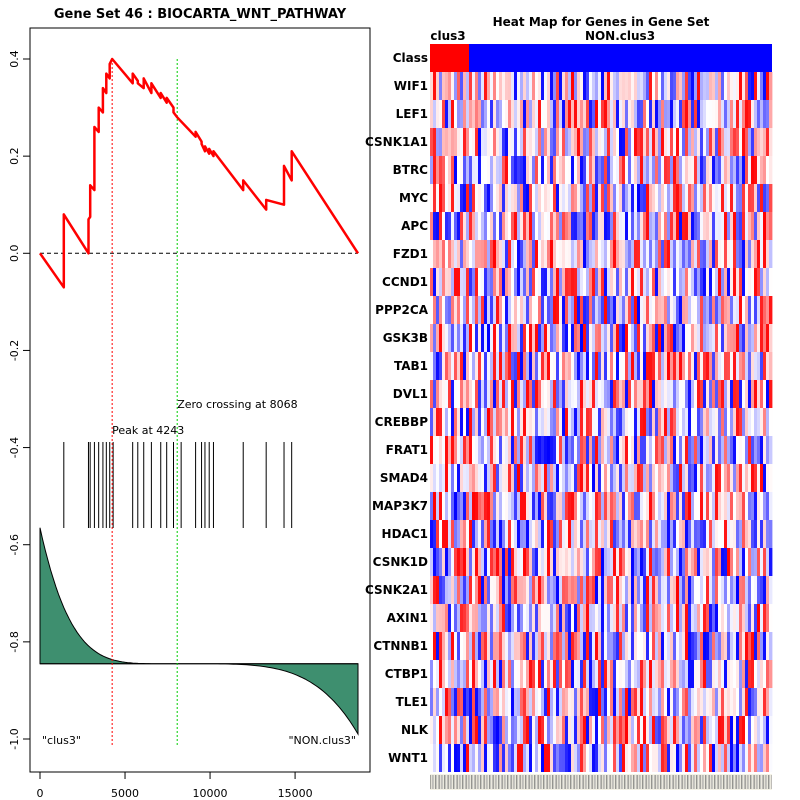 The height and width of the screenshot is (800, 800). I want to click on gene-label: TLE1, so click(412, 702).